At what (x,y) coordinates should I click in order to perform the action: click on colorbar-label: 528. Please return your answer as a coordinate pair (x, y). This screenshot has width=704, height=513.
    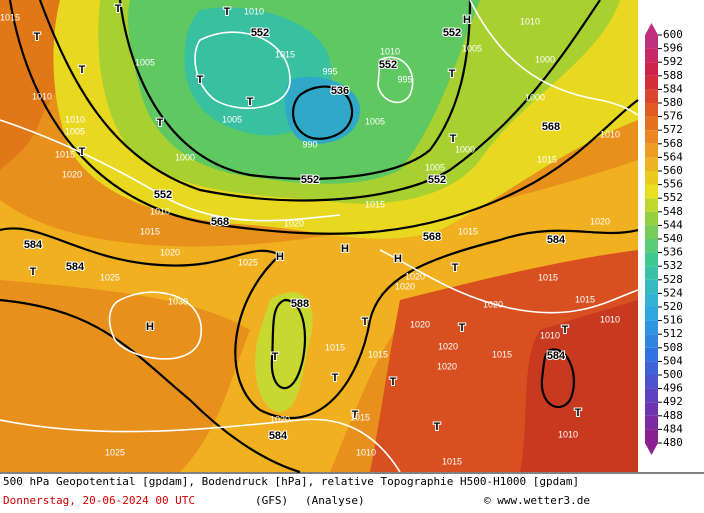
    Looking at the image, I should click on (673, 279).